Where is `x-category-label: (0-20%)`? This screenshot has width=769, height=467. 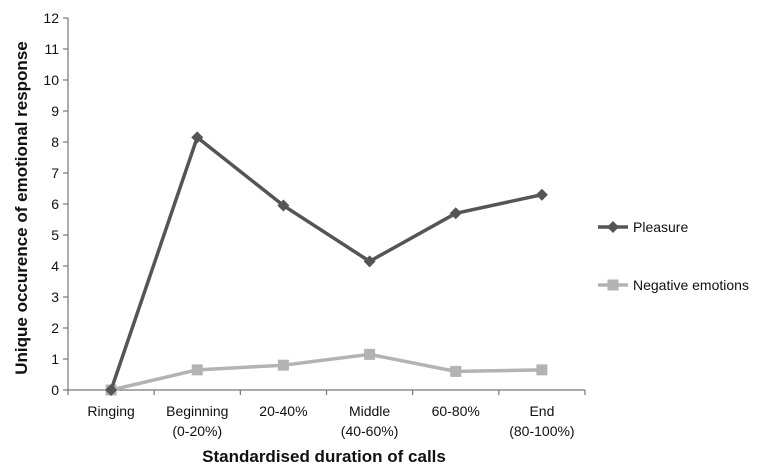
x-category-label: (0-20%) is located at coordinates (197, 431).